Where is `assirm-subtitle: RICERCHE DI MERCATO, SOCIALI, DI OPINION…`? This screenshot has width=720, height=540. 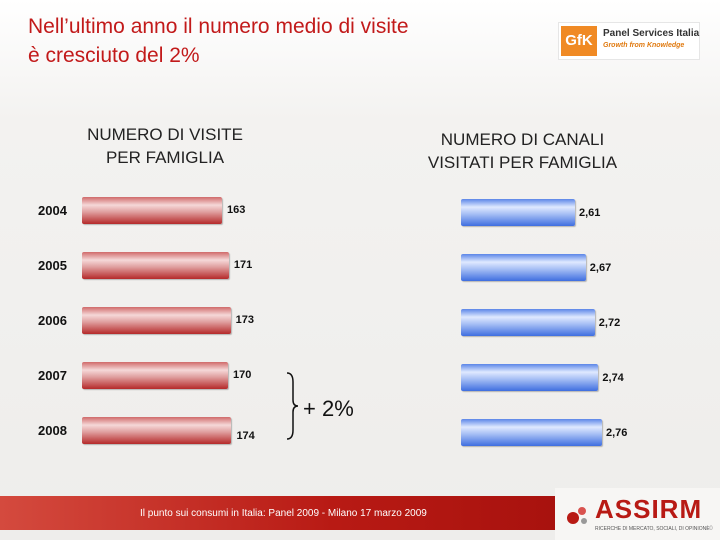
assirm-subtitle: RICERCHE DI MERCATO, SOCIALI, DI OPINION… is located at coordinates (652, 529).